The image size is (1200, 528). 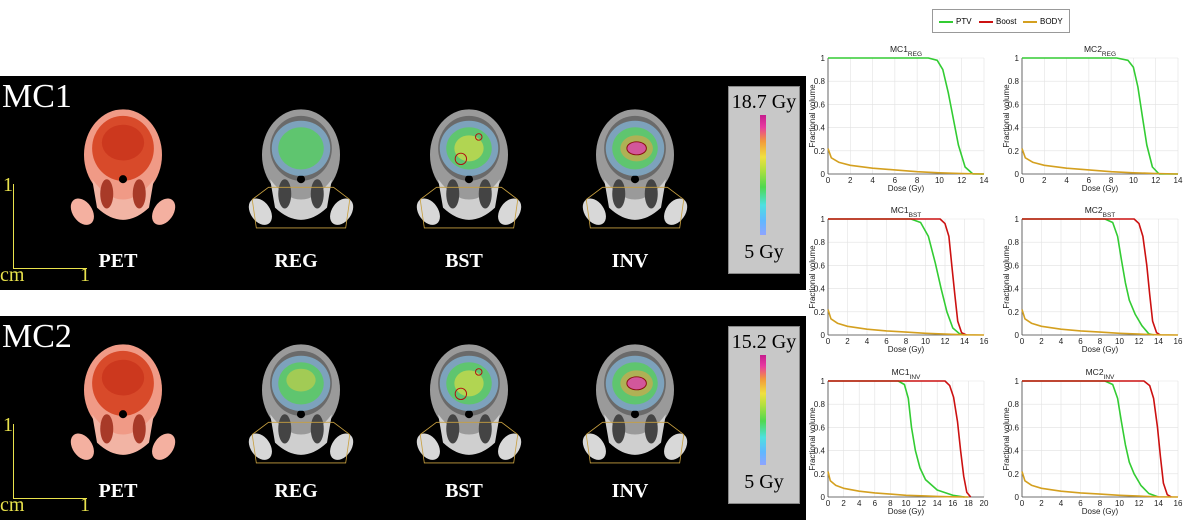 What do you see at coordinates (635, 167) in the screenshot?
I see `scan-image-inv` at bounding box center [635, 167].